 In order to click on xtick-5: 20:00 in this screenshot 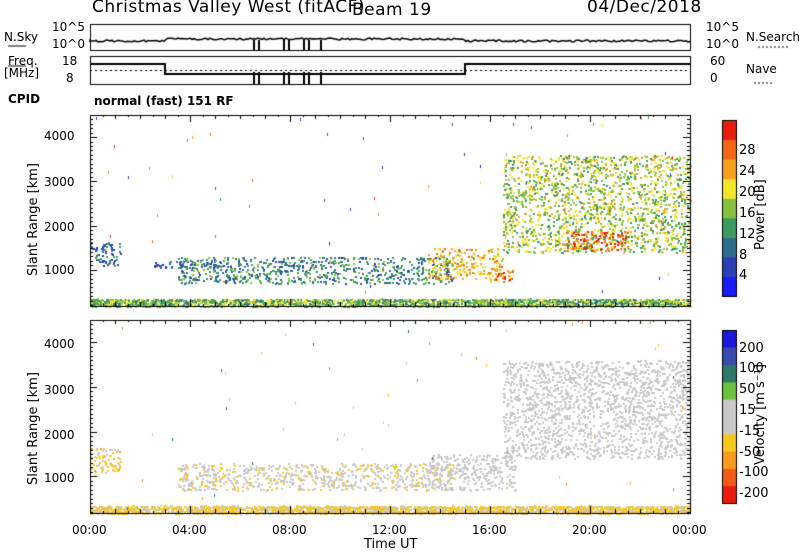, I will do `click(589, 530)`.